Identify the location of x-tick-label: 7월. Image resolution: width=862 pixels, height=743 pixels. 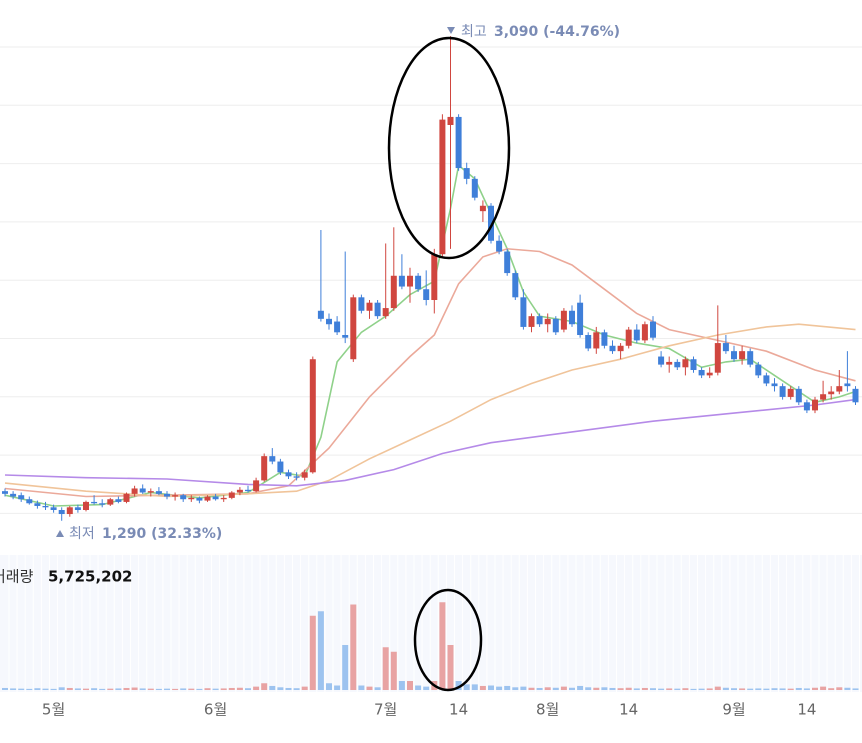
(385, 710).